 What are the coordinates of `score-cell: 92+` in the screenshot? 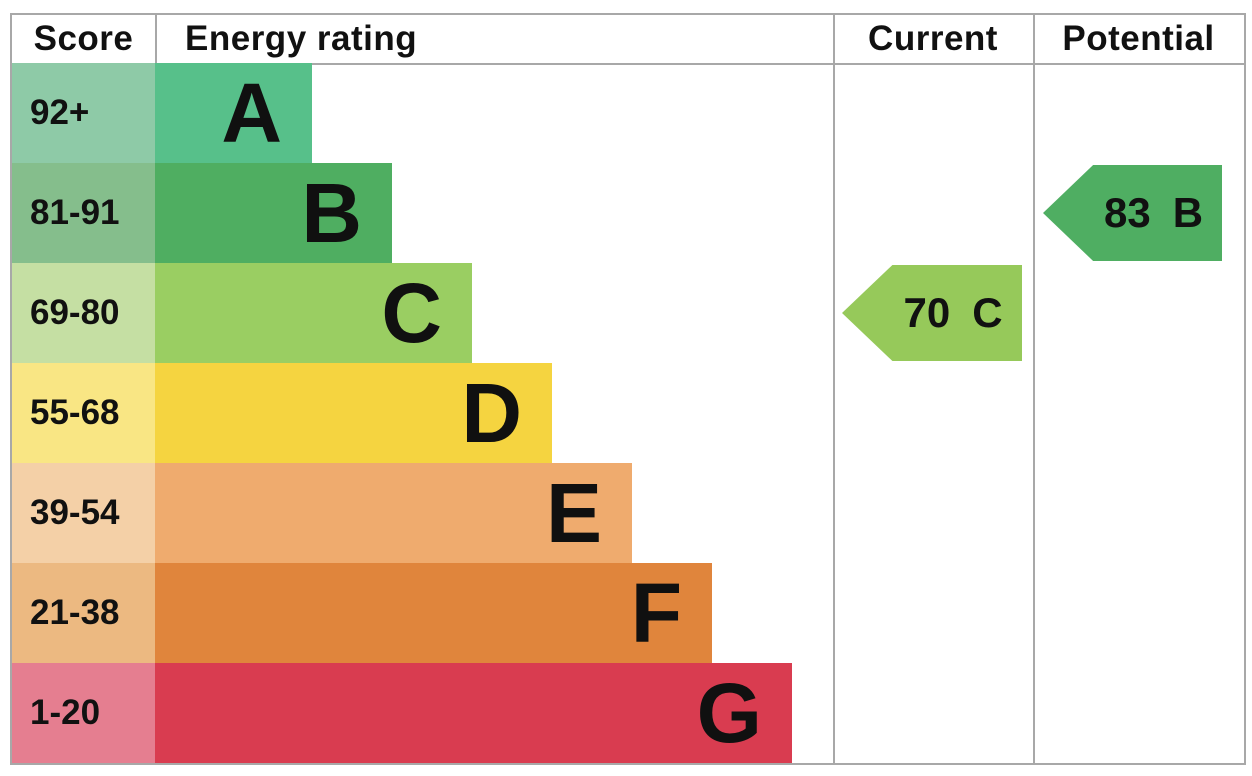 It's located at (83, 113).